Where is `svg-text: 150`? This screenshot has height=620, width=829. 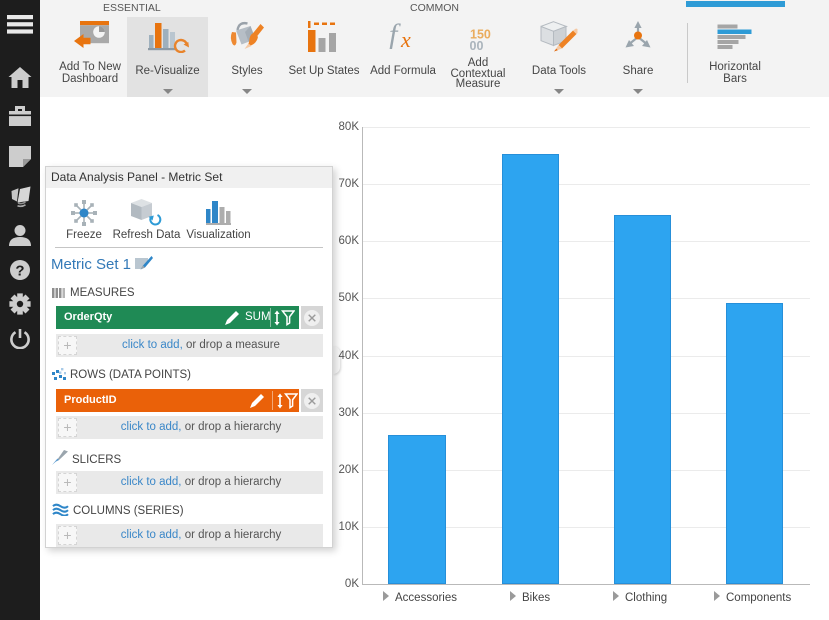 svg-text: 150 is located at coordinates (480, 35).